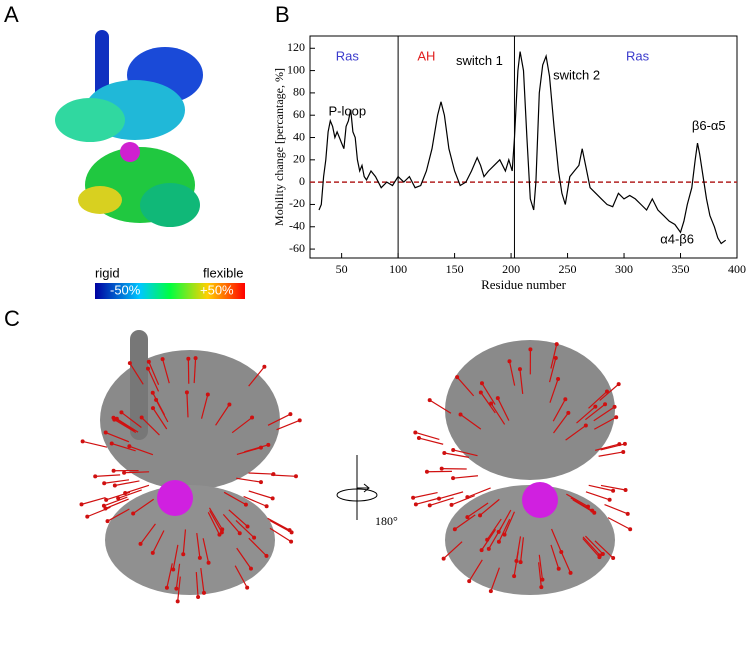 The image size is (750, 647). I want to click on y-tick-label: 120, so click(296, 47).